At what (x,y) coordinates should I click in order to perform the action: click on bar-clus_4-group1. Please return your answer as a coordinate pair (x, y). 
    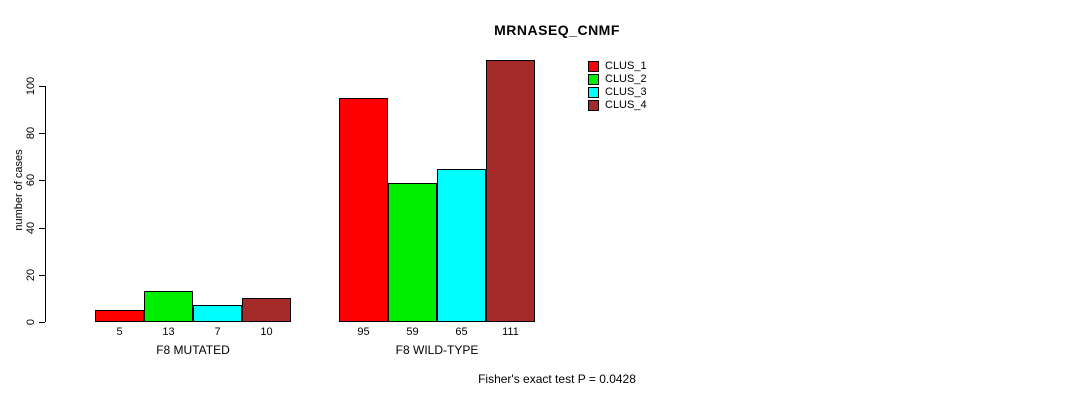
    Looking at the image, I should click on (266, 310).